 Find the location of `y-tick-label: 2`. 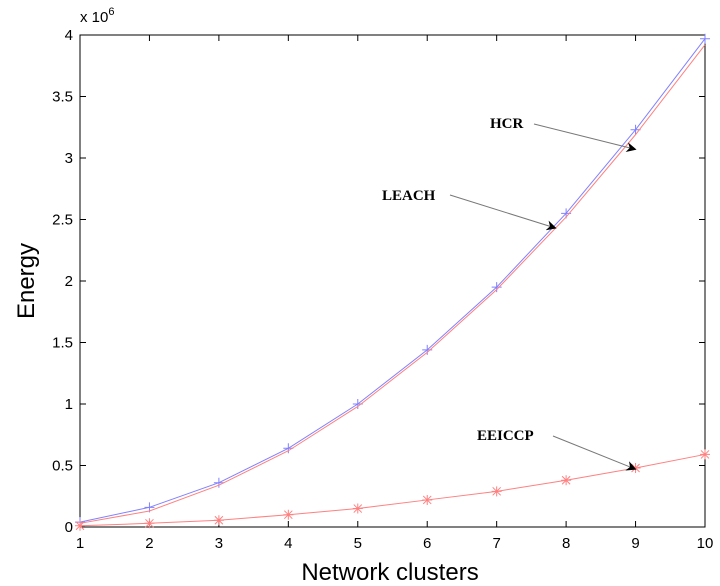

y-tick-label: 2 is located at coordinates (69, 281).